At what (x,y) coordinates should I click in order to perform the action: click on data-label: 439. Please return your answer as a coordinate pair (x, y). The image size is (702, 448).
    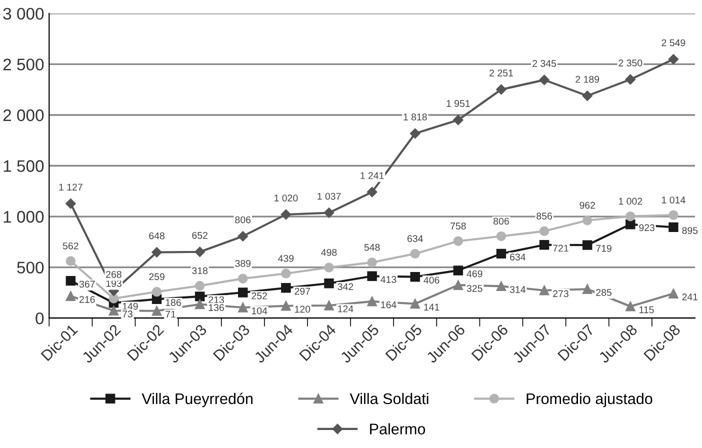
    Looking at the image, I should click on (286, 258).